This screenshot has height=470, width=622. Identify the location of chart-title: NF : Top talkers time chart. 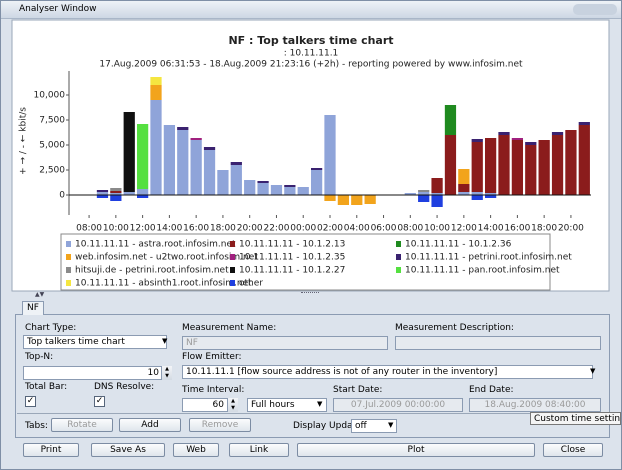
(310, 40).